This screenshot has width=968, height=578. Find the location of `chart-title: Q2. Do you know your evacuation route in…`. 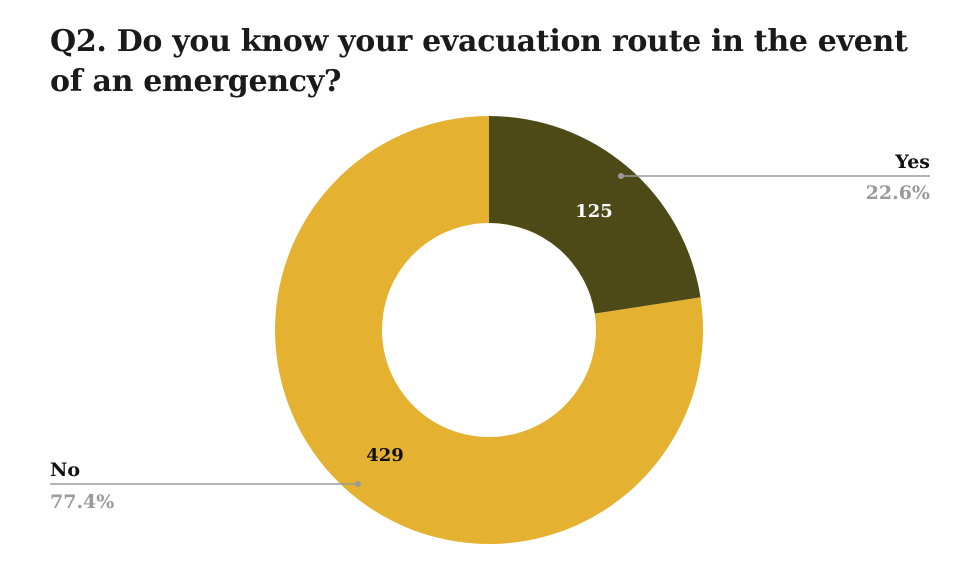

chart-title: Q2. Do you know your evacuation route in… is located at coordinates (479, 61).